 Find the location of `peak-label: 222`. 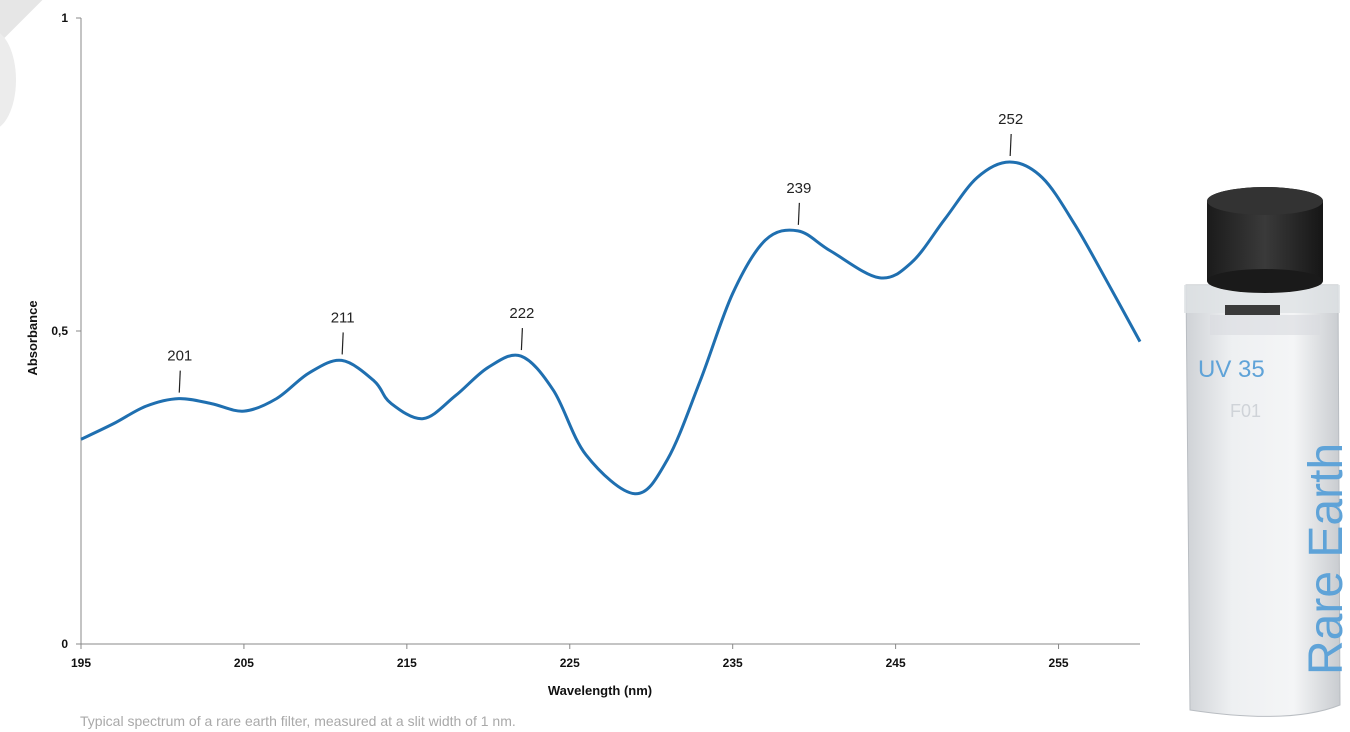

peak-label: 222 is located at coordinates (521, 313).